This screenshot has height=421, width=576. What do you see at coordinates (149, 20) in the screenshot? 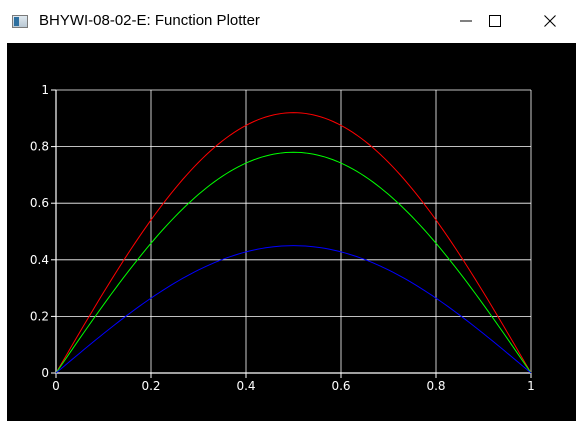
I see `window-title: BHYWI-08-02-E: Function Plotter` at bounding box center [149, 20].